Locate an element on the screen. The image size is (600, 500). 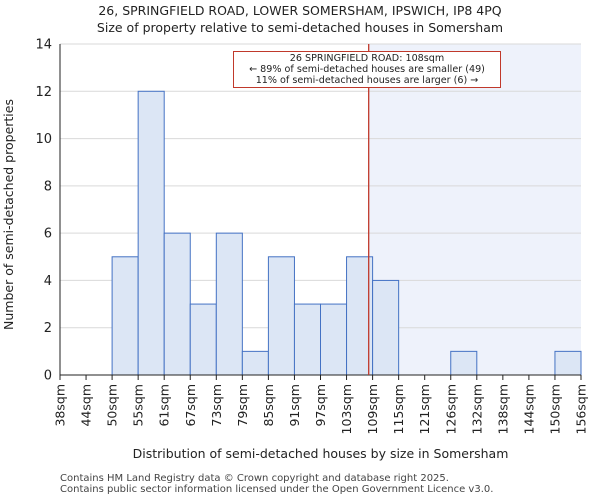
x-tick-label: 103sqm is located at coordinates (346, 409).